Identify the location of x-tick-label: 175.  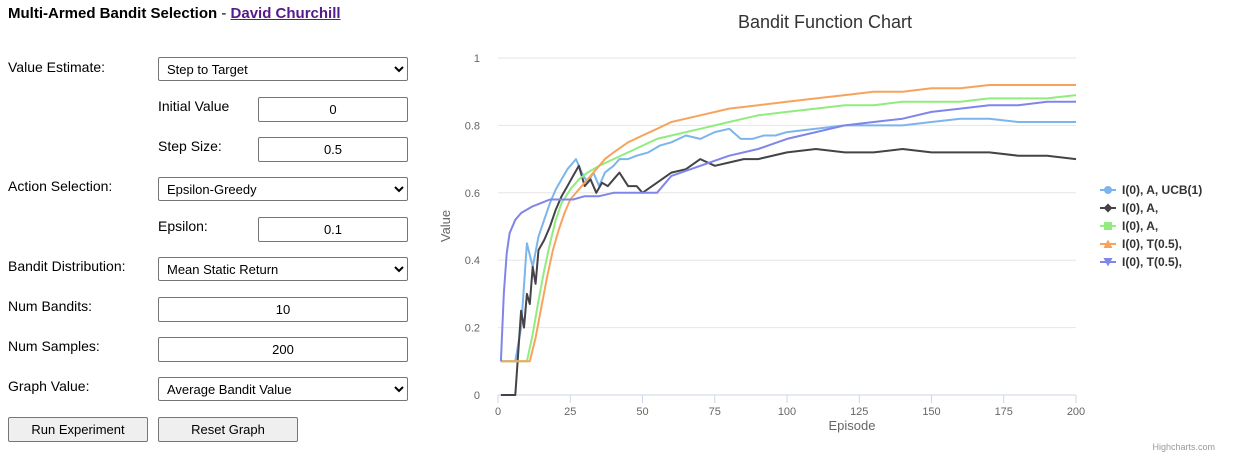
(1004, 412).